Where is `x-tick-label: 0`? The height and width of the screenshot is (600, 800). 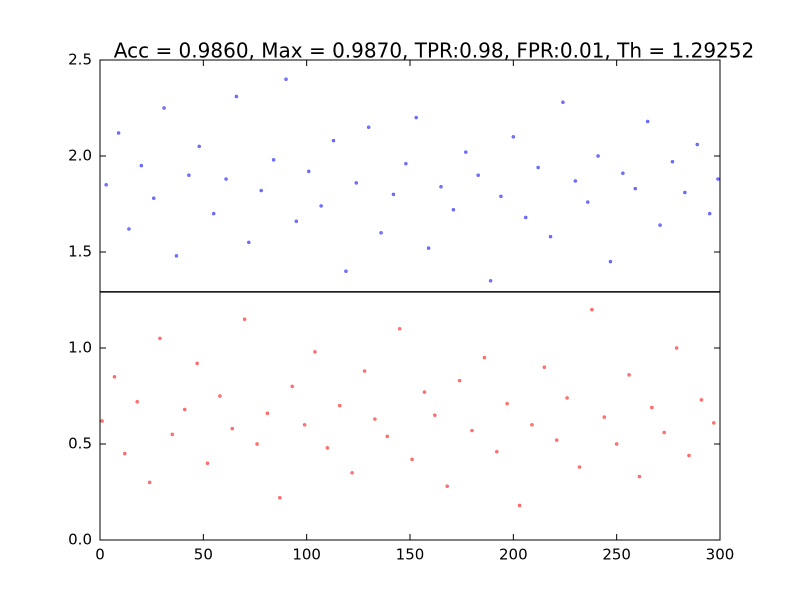
x-tick-label: 0 is located at coordinates (100, 555).